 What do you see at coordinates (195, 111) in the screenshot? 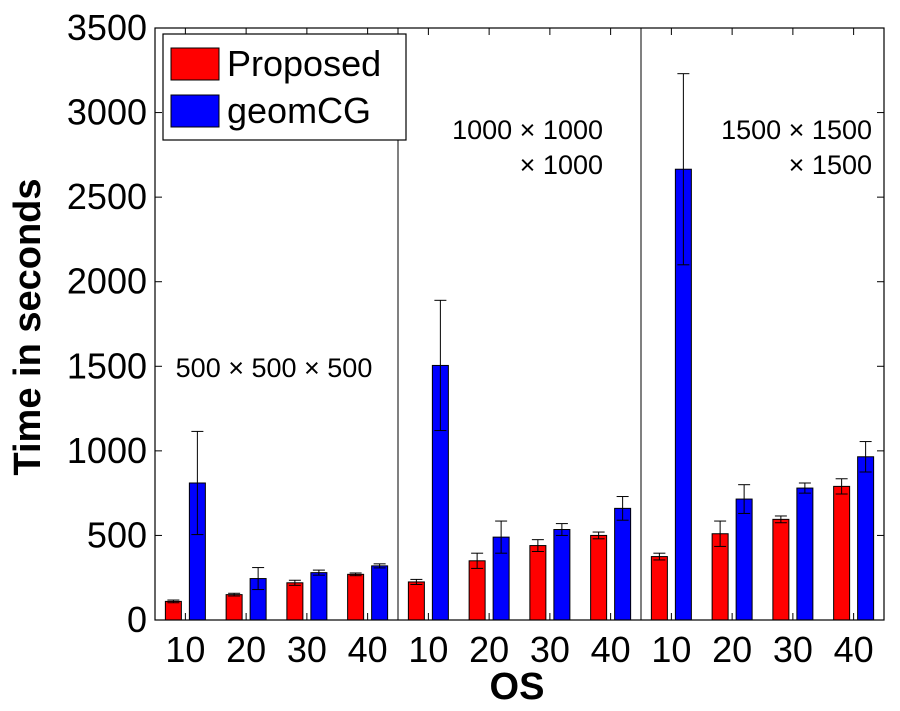
I see `legend-swatch-geomcg` at bounding box center [195, 111].